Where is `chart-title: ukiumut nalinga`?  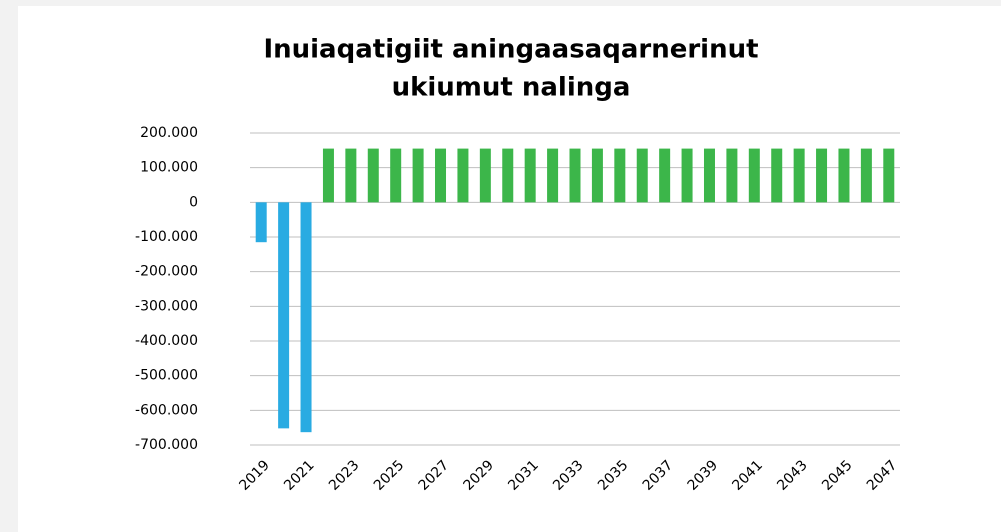
chart-title: ukiumut nalinga is located at coordinates (511, 88).